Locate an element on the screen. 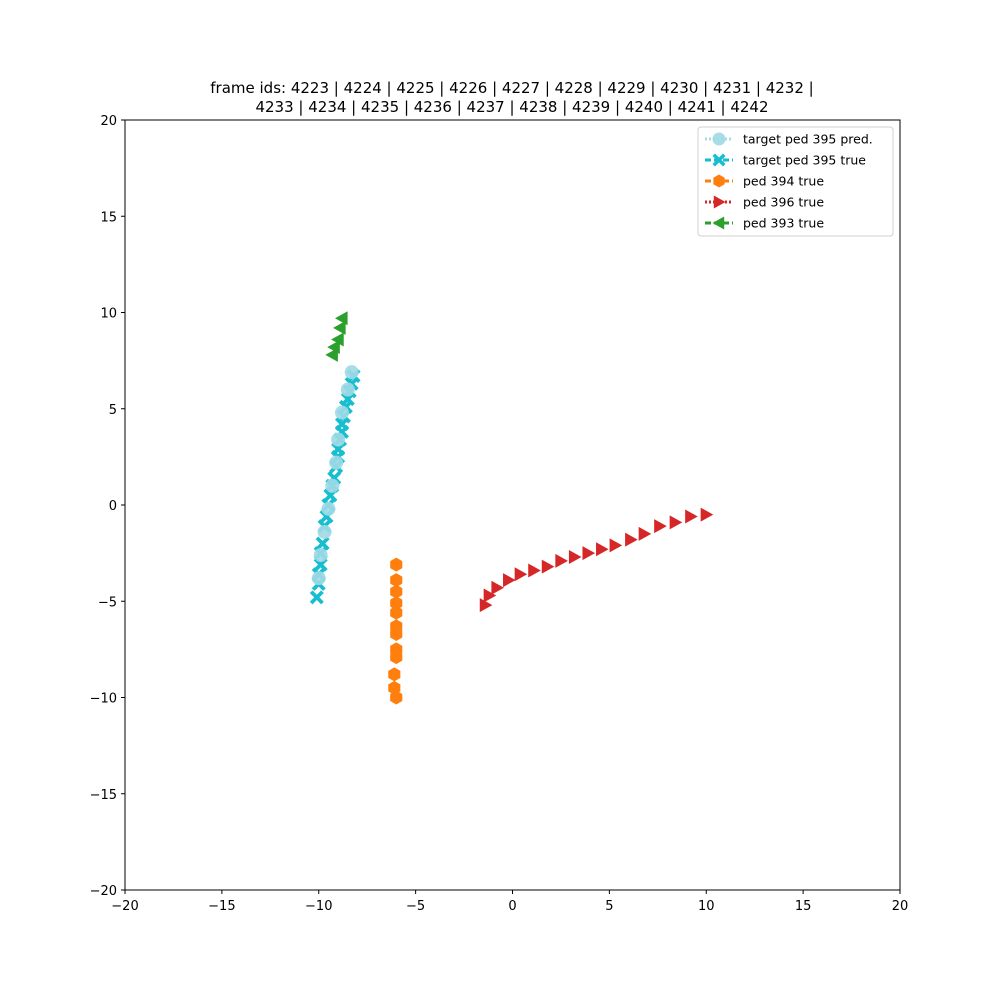 This screenshot has height=1000, width=1000. x-tick-label-5: 5 is located at coordinates (609, 906).